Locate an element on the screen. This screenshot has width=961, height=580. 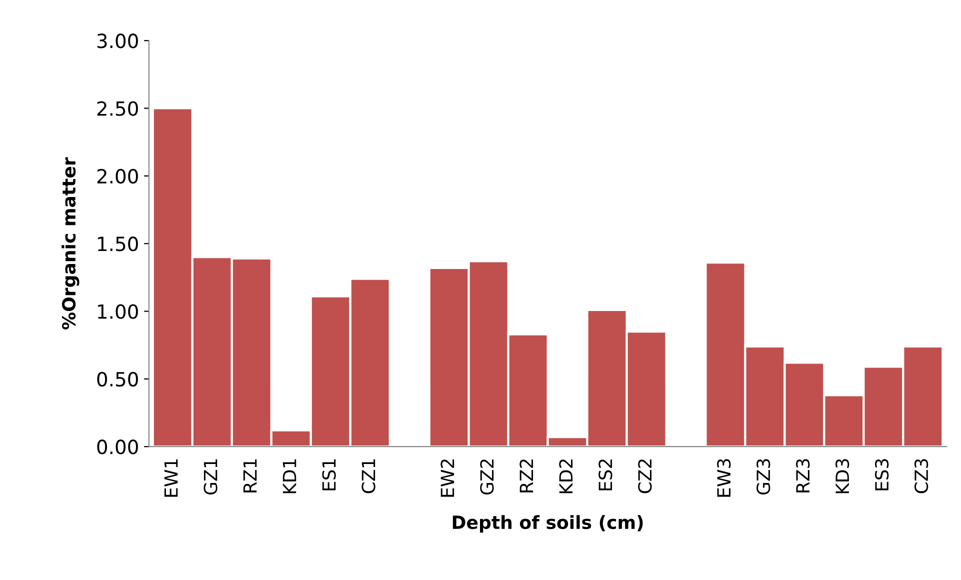
x-tick-label: GZ3 is located at coordinates (763, 477).